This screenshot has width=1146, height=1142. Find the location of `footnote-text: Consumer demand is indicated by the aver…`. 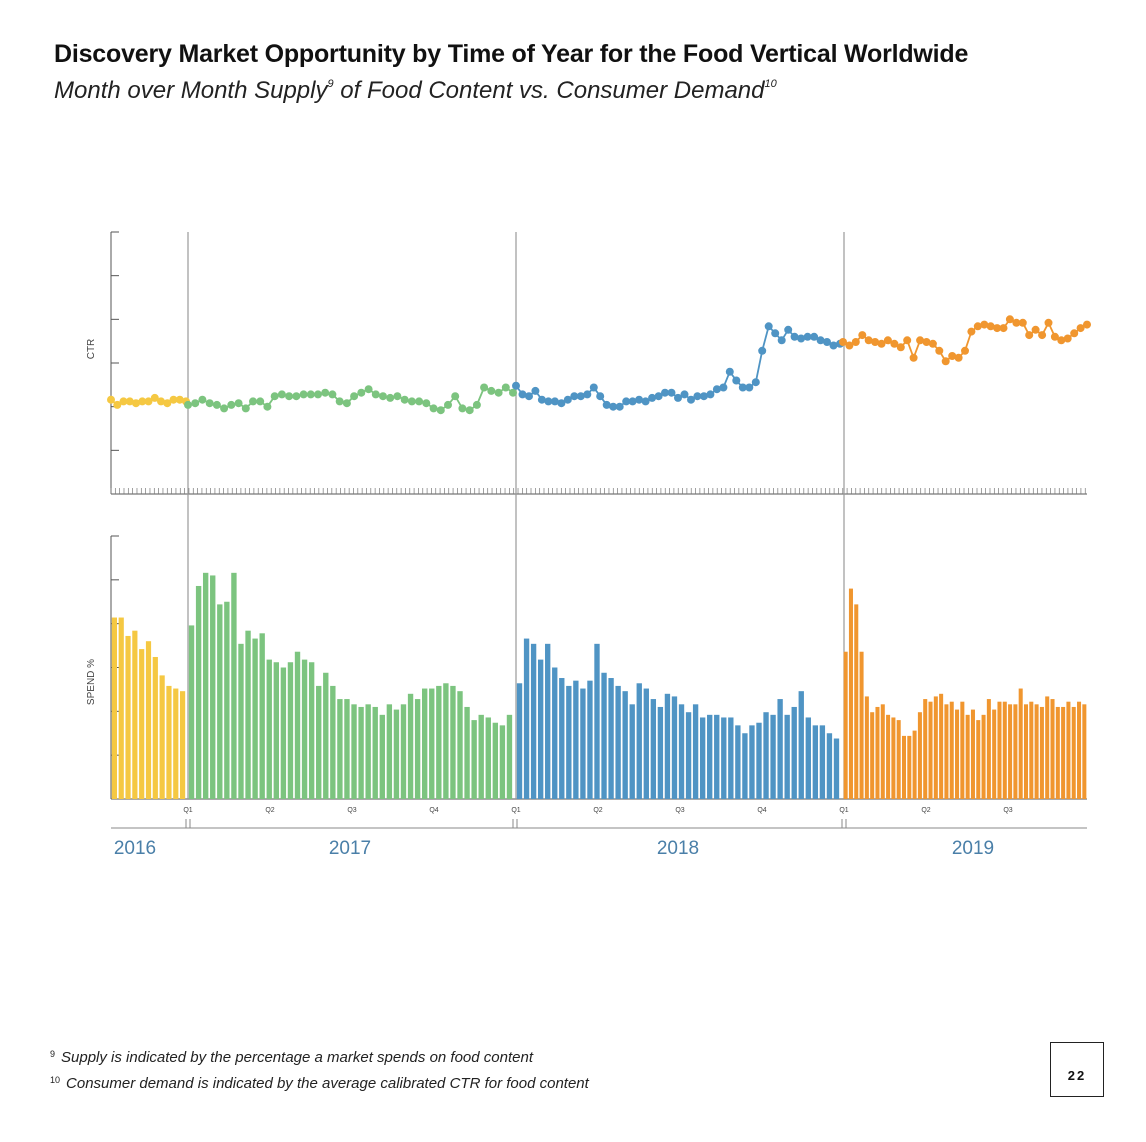

footnote-text: Consumer demand is indicated by the aver… is located at coordinates (327, 1083).